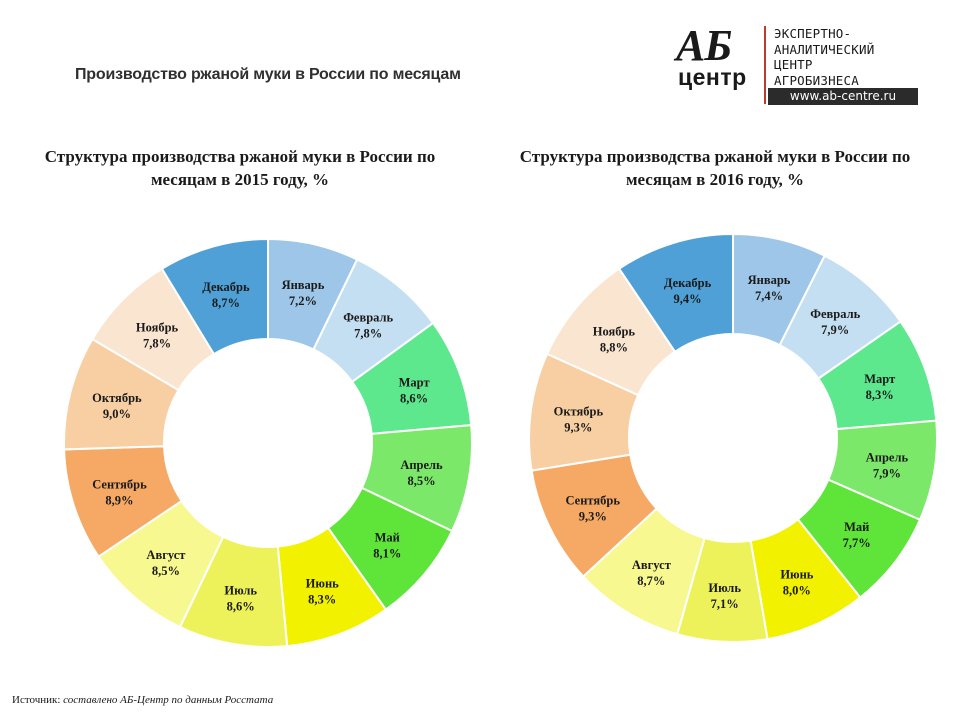 The height and width of the screenshot is (720, 960). Describe the element at coordinates (368, 333) in the screenshot. I see `slice-value-2015-2: 7,8%` at that location.